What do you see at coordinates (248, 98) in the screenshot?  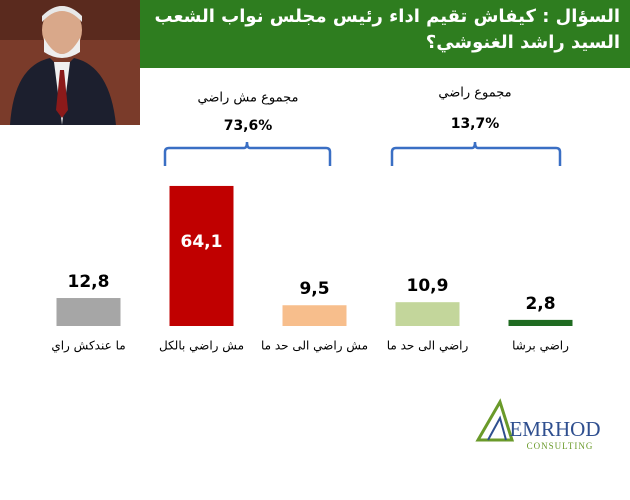 I see `annotation: مجموع مش راضي` at bounding box center [248, 98].